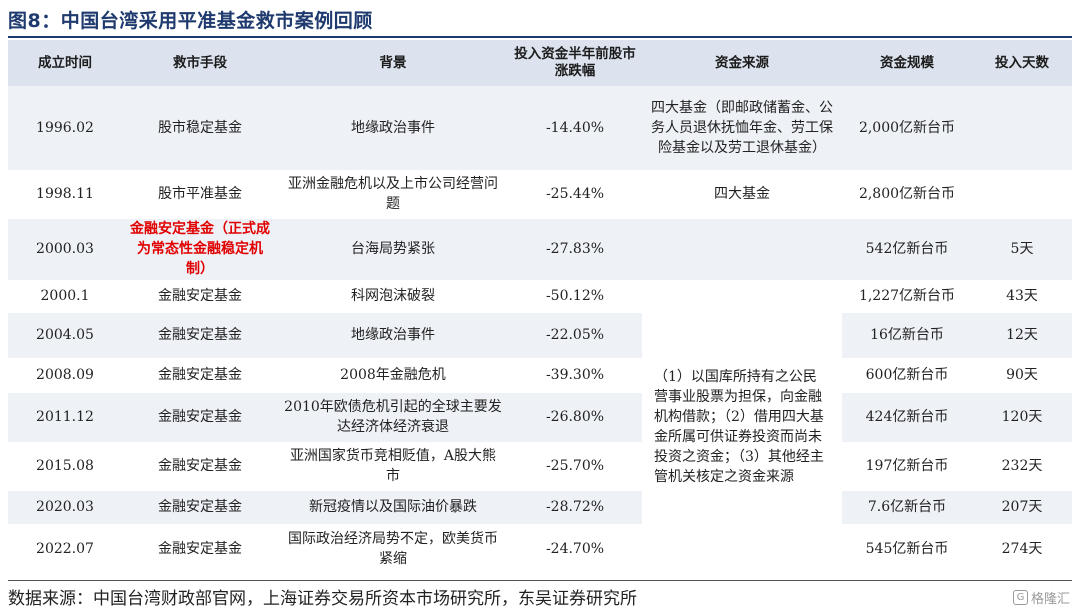 This screenshot has height=616, width=1080. I want to click on top-rule, so click(540, 37).